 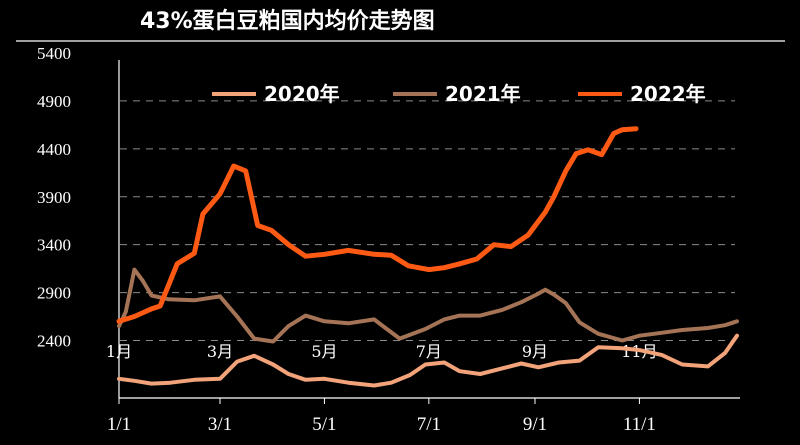 I want to click on month-label: 9月, so click(x=535, y=351).